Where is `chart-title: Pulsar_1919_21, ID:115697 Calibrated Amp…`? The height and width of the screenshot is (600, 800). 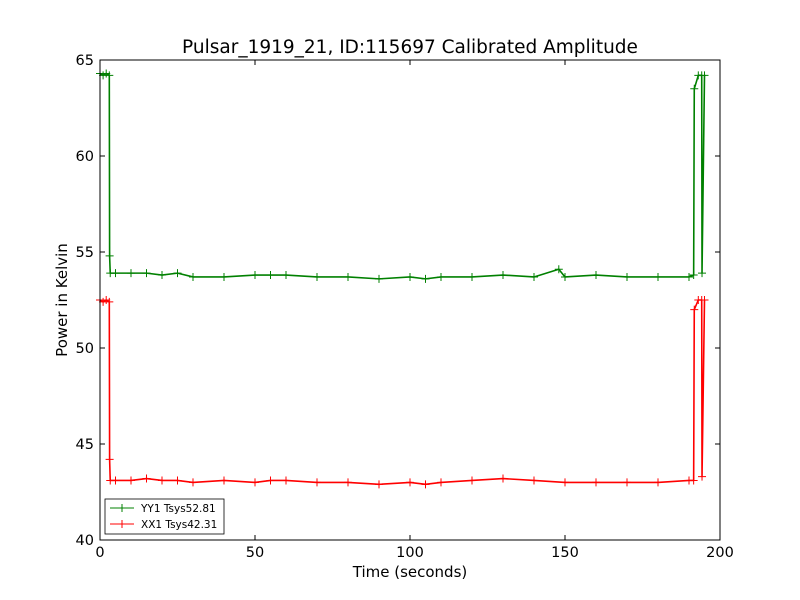
chart-title: Pulsar_1919_21, ID:115697 Calibrated Amp… is located at coordinates (410, 47).